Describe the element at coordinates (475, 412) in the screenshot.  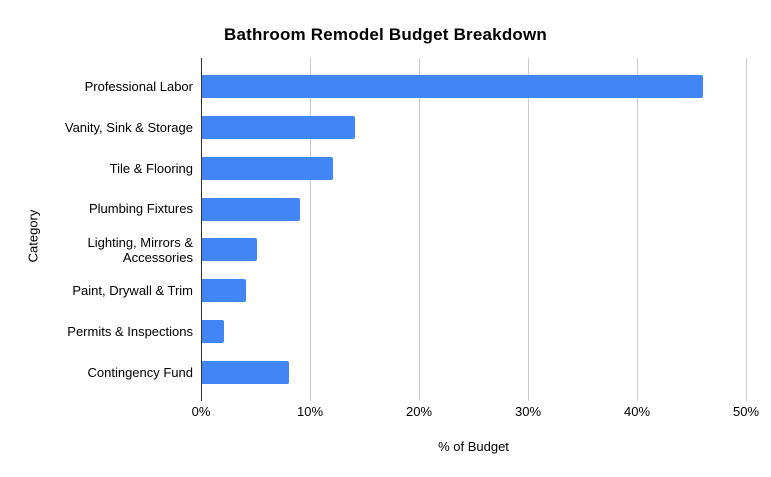
I see `x-axis-ticks: 0% 10% 20% 30% 40% 50%` at that location.